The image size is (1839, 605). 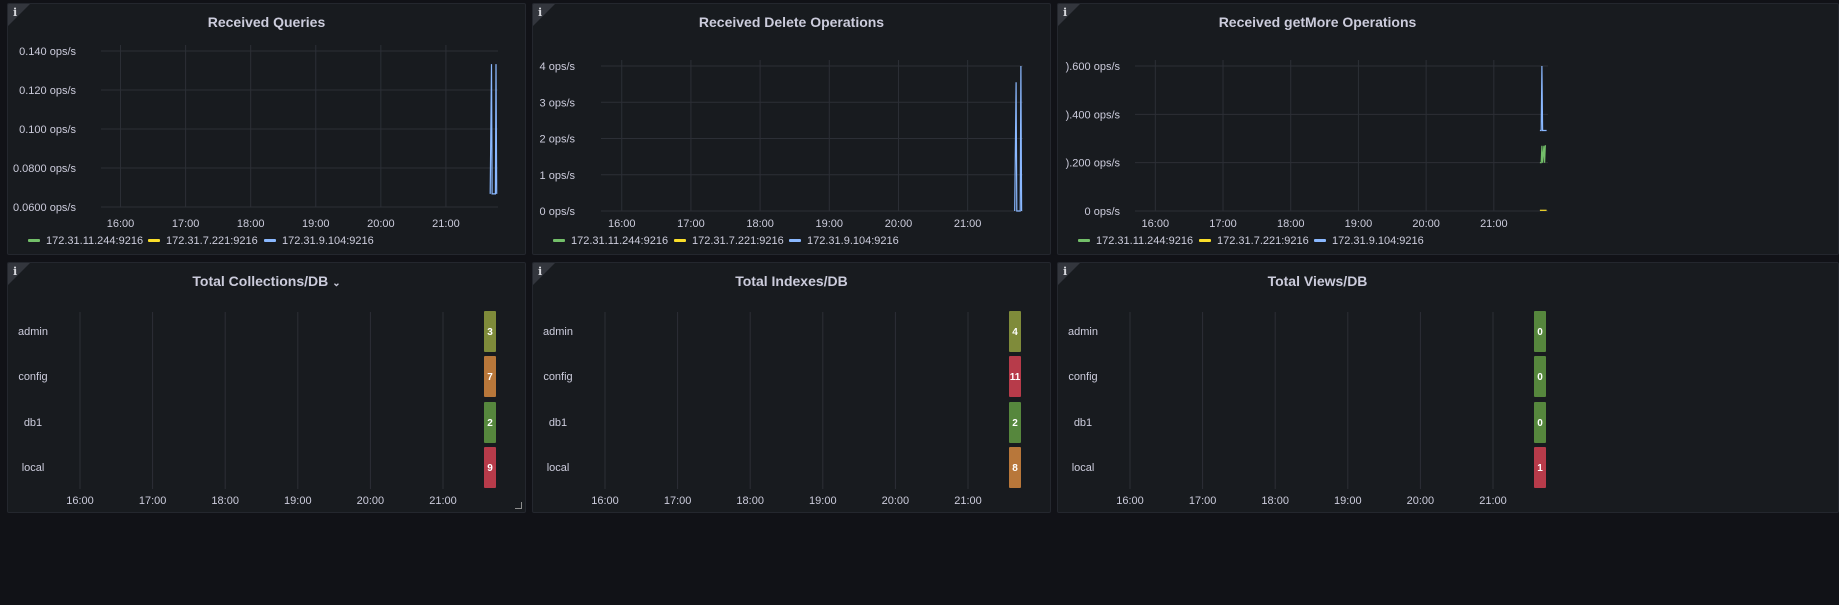 What do you see at coordinates (44, 208) in the screenshot?
I see `y-tick-label: 0.0600 ops/s` at bounding box center [44, 208].